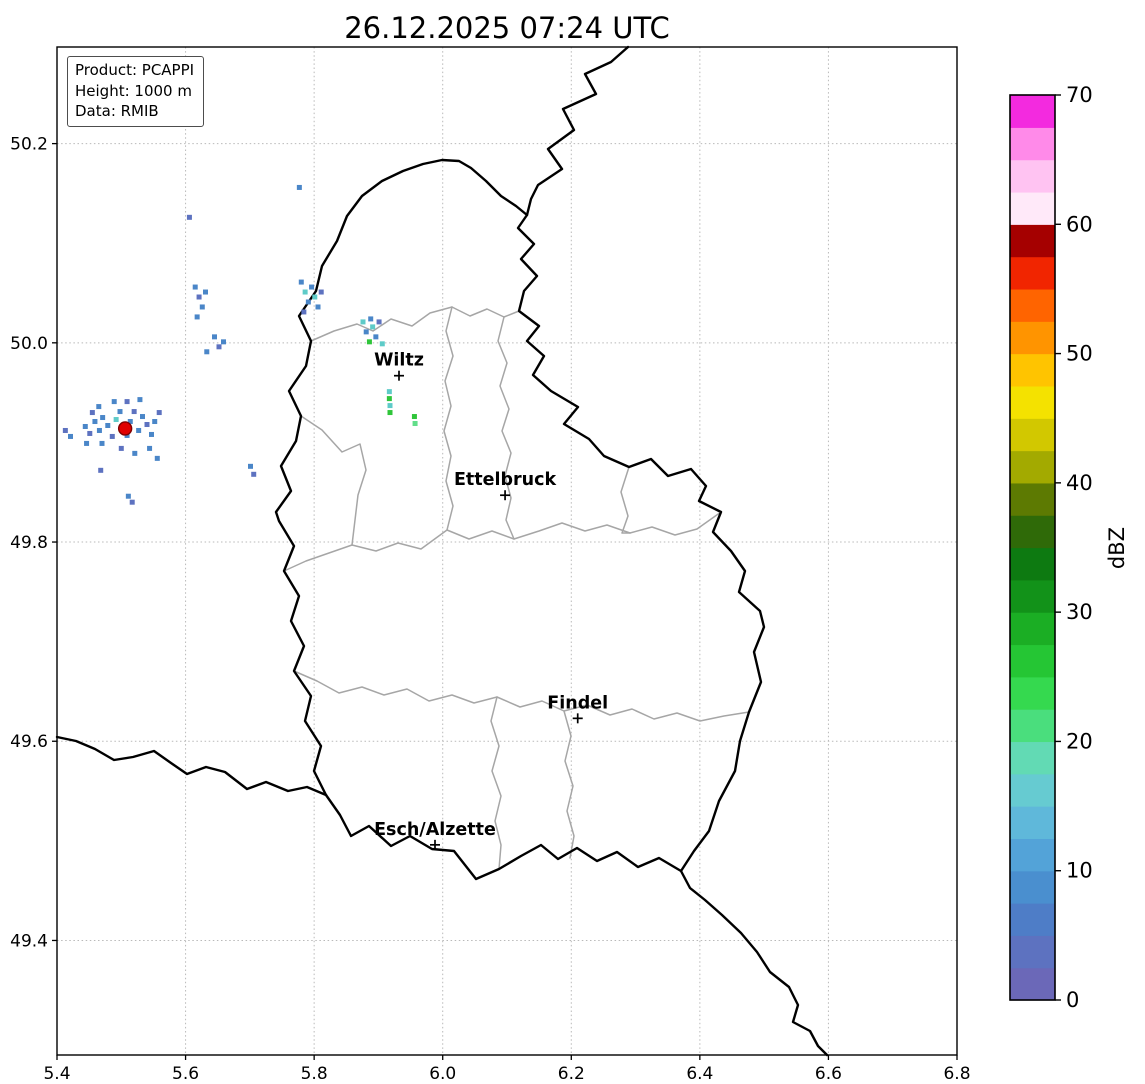  I want to click on info-line-source: Data: RMIB, so click(117, 111).